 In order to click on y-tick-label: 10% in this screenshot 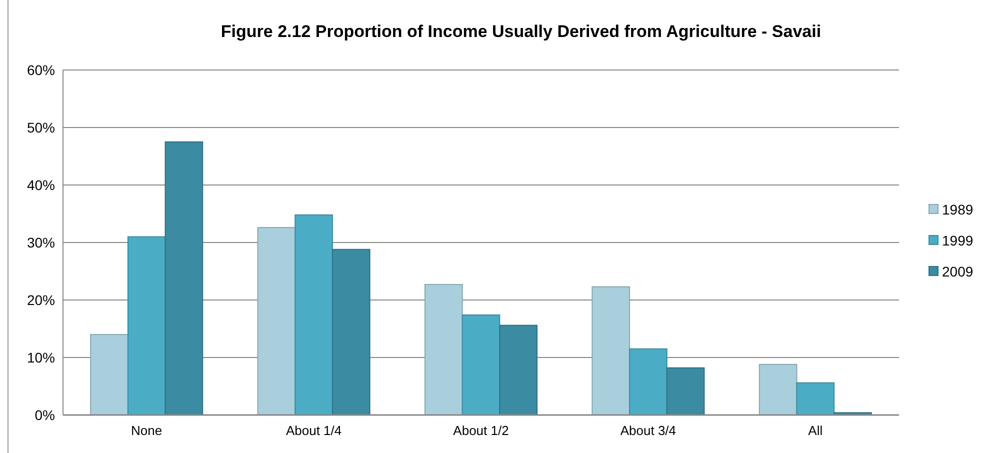, I will do `click(40, 357)`.